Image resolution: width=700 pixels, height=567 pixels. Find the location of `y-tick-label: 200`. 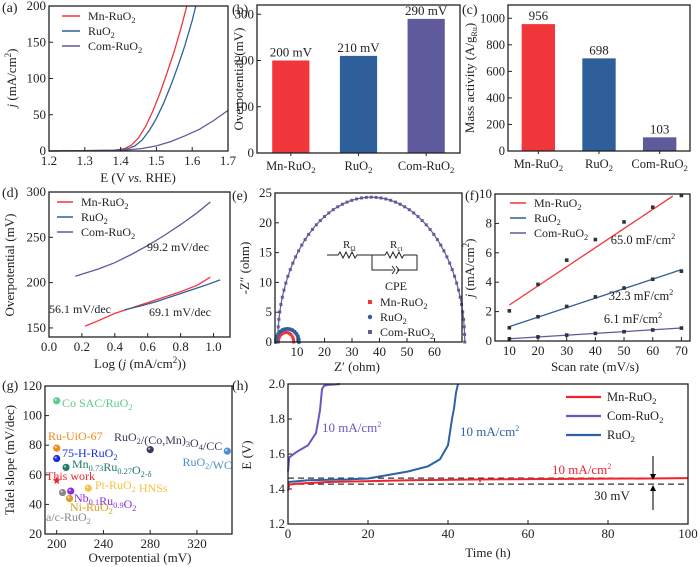

y-tick-label: 200 is located at coordinates (245, 60).